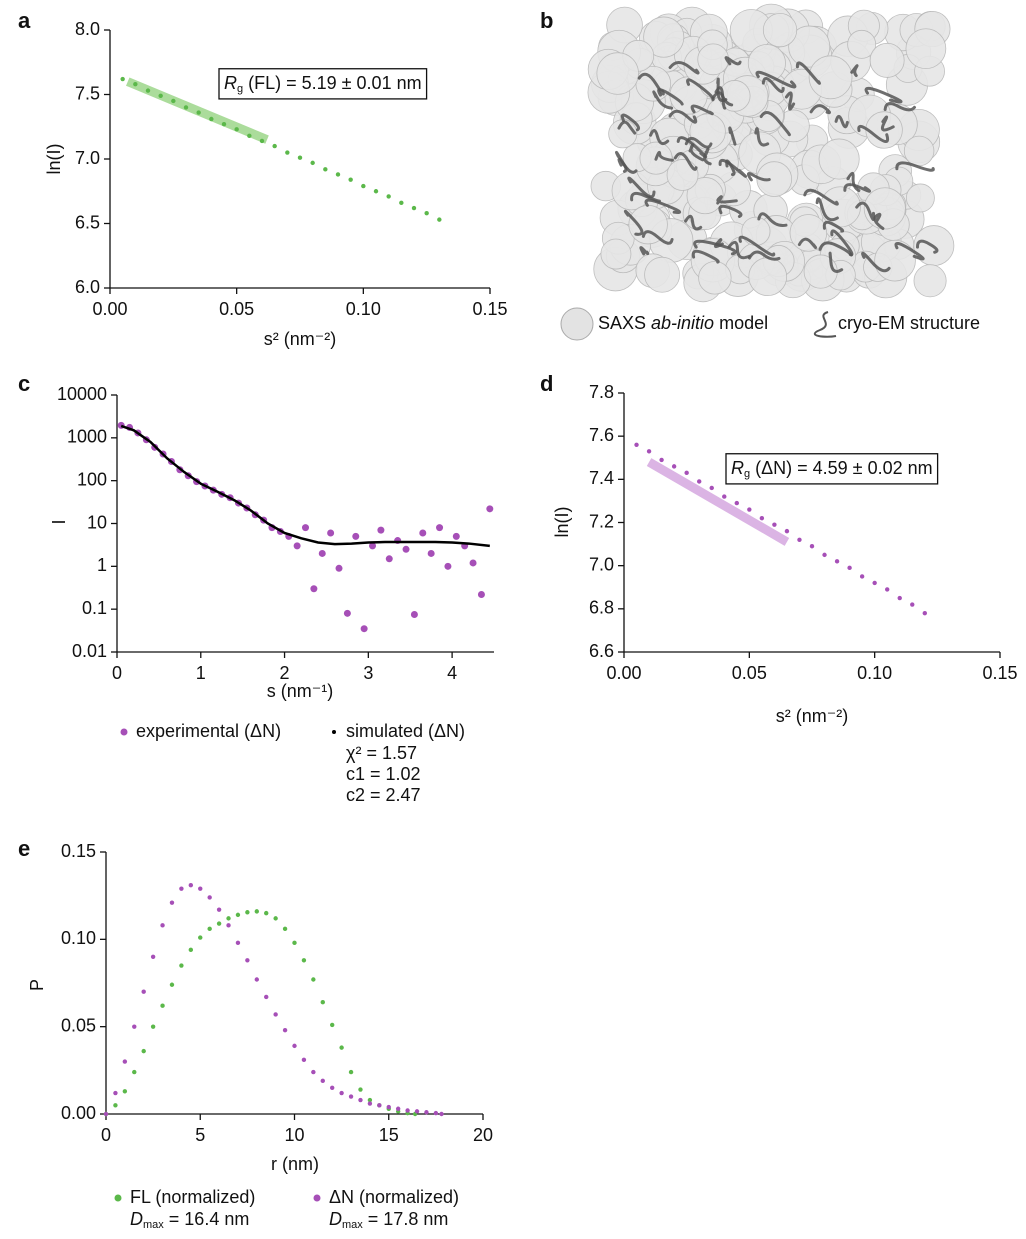 The height and width of the screenshot is (1239, 1026). What do you see at coordinates (200, 1135) in the screenshot?
I see `x-tick-label: 5` at bounding box center [200, 1135].